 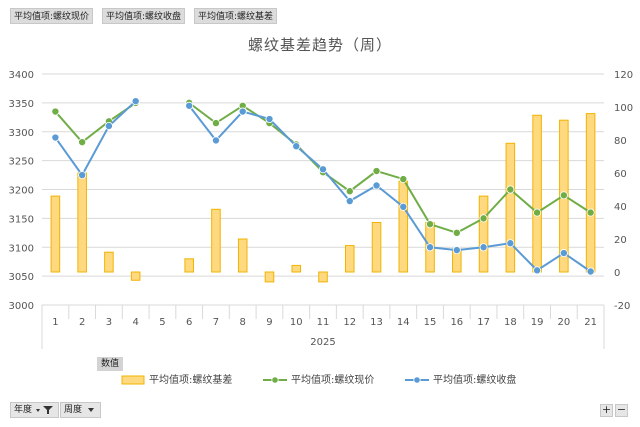 What do you see at coordinates (322, 342) in the screenshot?
I see `x-group-label: 2025` at bounding box center [322, 342].